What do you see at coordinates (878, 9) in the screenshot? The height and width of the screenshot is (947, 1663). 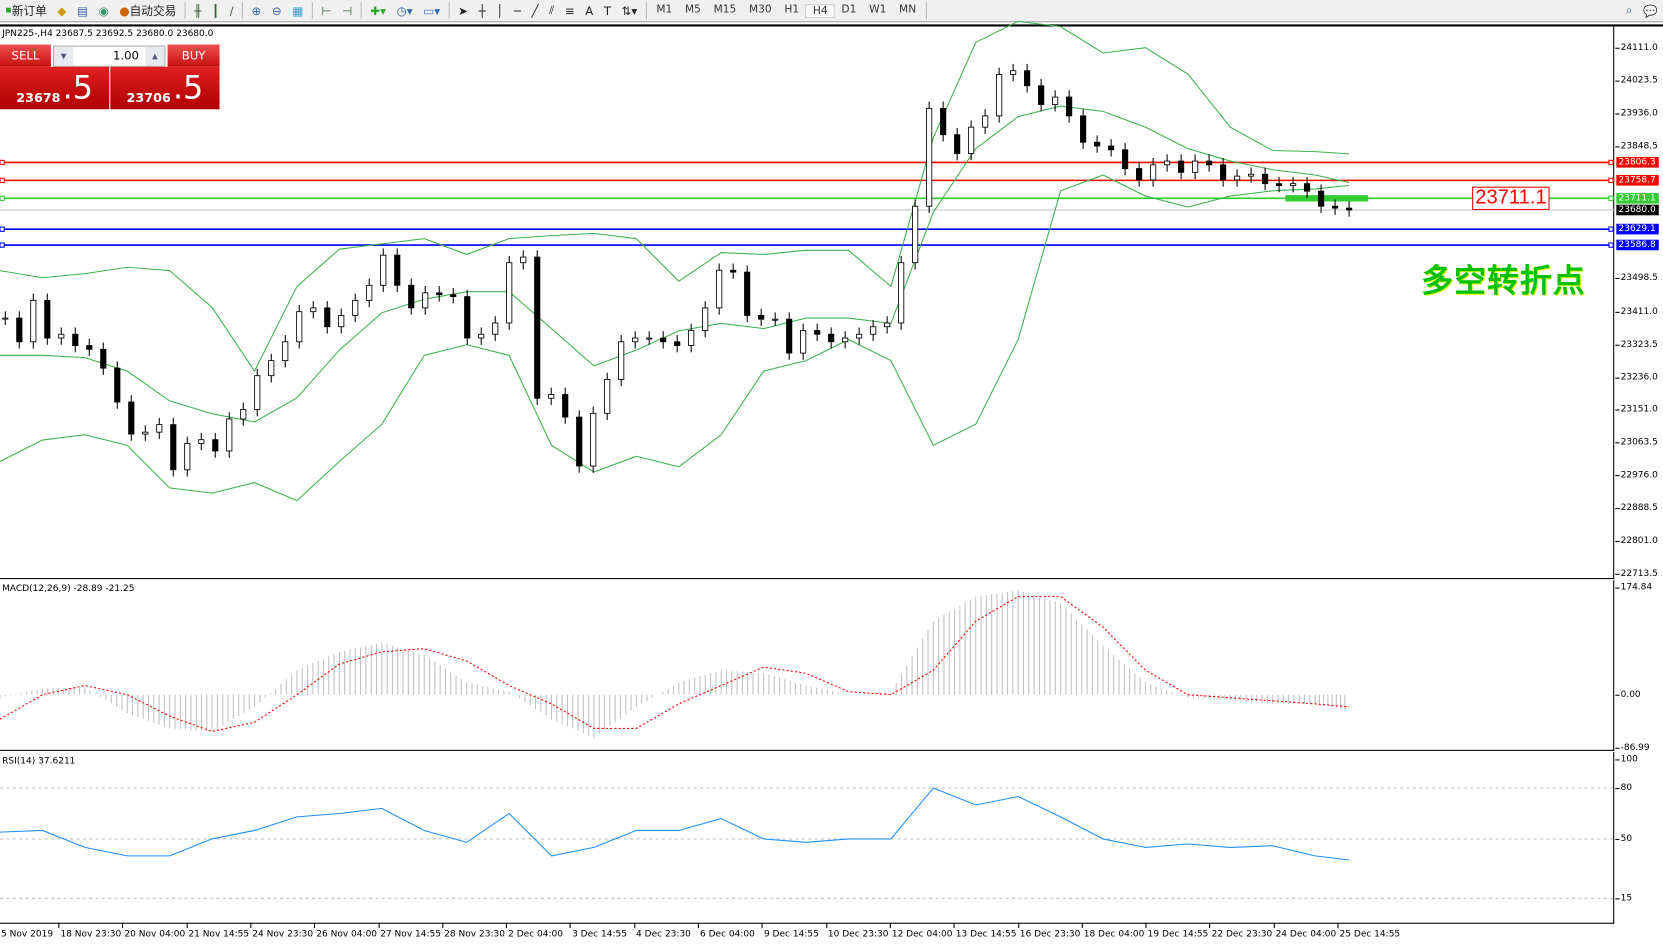 I see `timeframe-w1: W1` at bounding box center [878, 9].